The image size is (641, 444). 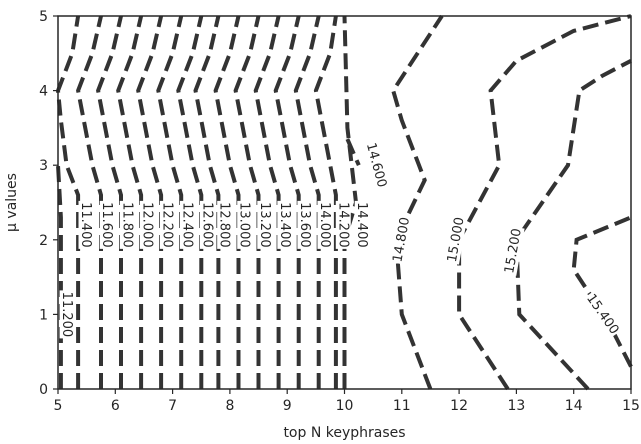 I want to click on contour-label-14: 14.200, so click(x=342, y=225).